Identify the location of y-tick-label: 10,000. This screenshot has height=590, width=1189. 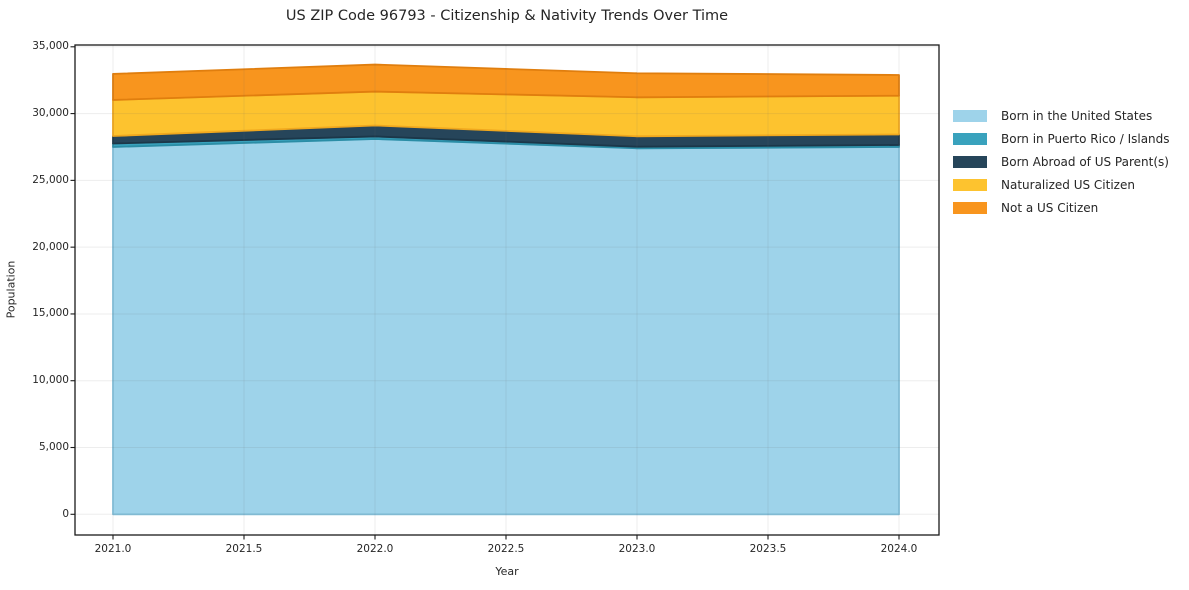
(50, 380).